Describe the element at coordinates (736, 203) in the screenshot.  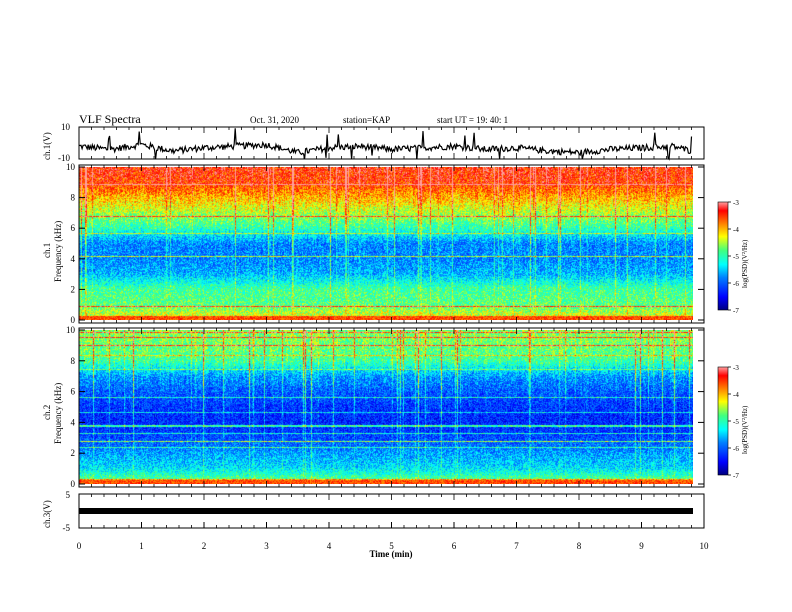
I see `ch1-colorbar-tick-label: -3` at that location.